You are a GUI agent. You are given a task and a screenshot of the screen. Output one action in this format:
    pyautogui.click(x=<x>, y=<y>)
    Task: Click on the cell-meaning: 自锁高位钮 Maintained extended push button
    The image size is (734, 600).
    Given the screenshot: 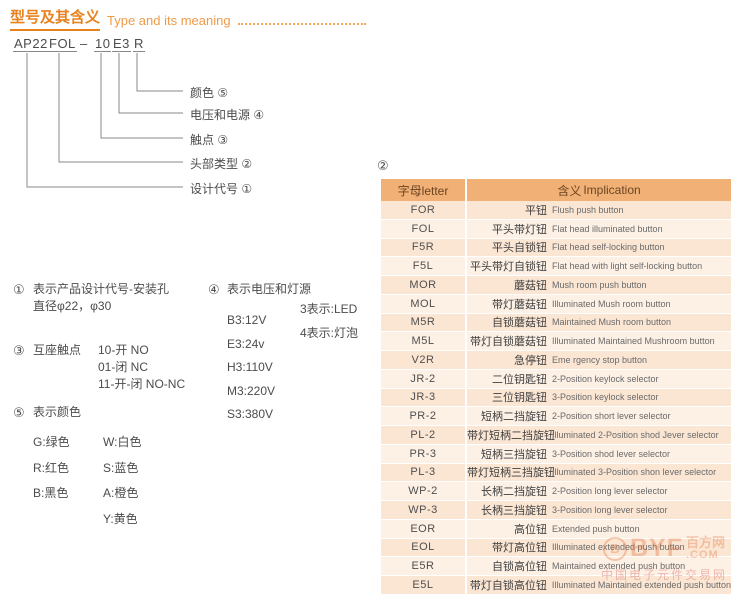 What is the action you would take?
    pyautogui.click(x=599, y=566)
    